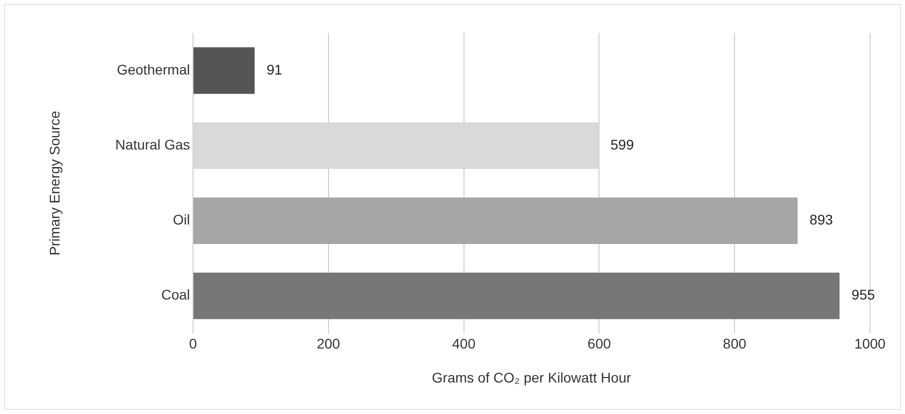  I want to click on x-tick-label: 800, so click(734, 344).